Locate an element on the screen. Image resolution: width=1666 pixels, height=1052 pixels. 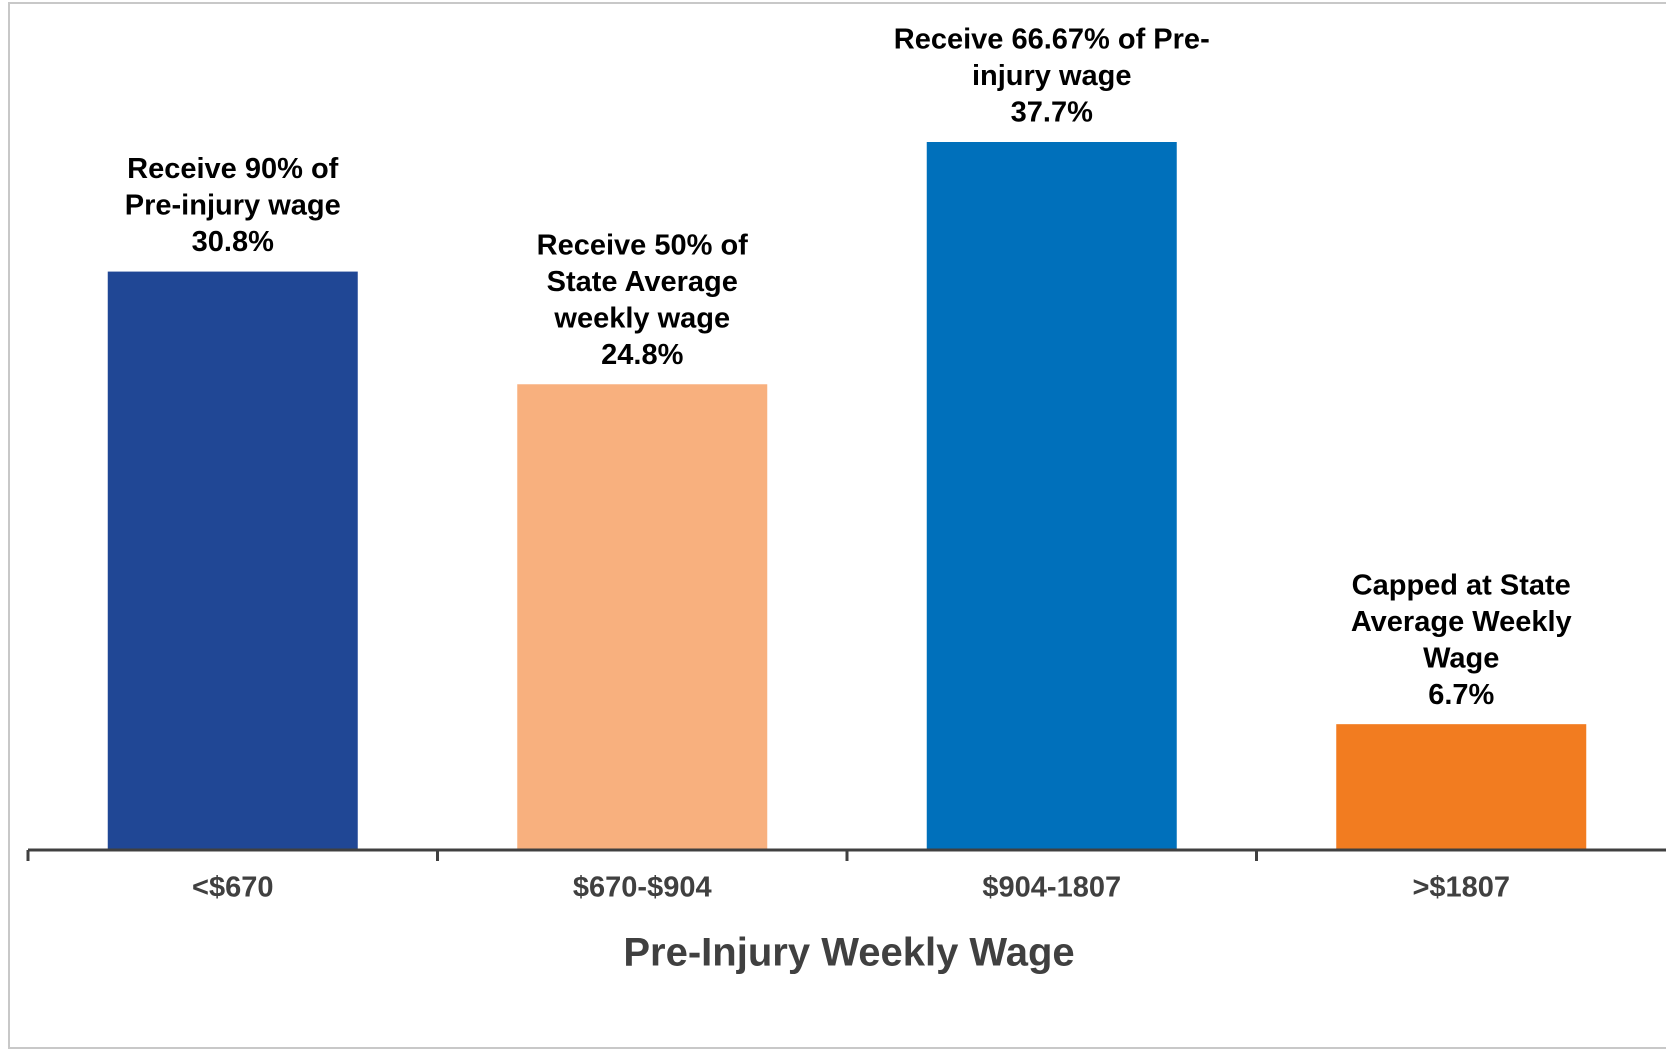
value-label: 30.8% is located at coordinates (233, 242).